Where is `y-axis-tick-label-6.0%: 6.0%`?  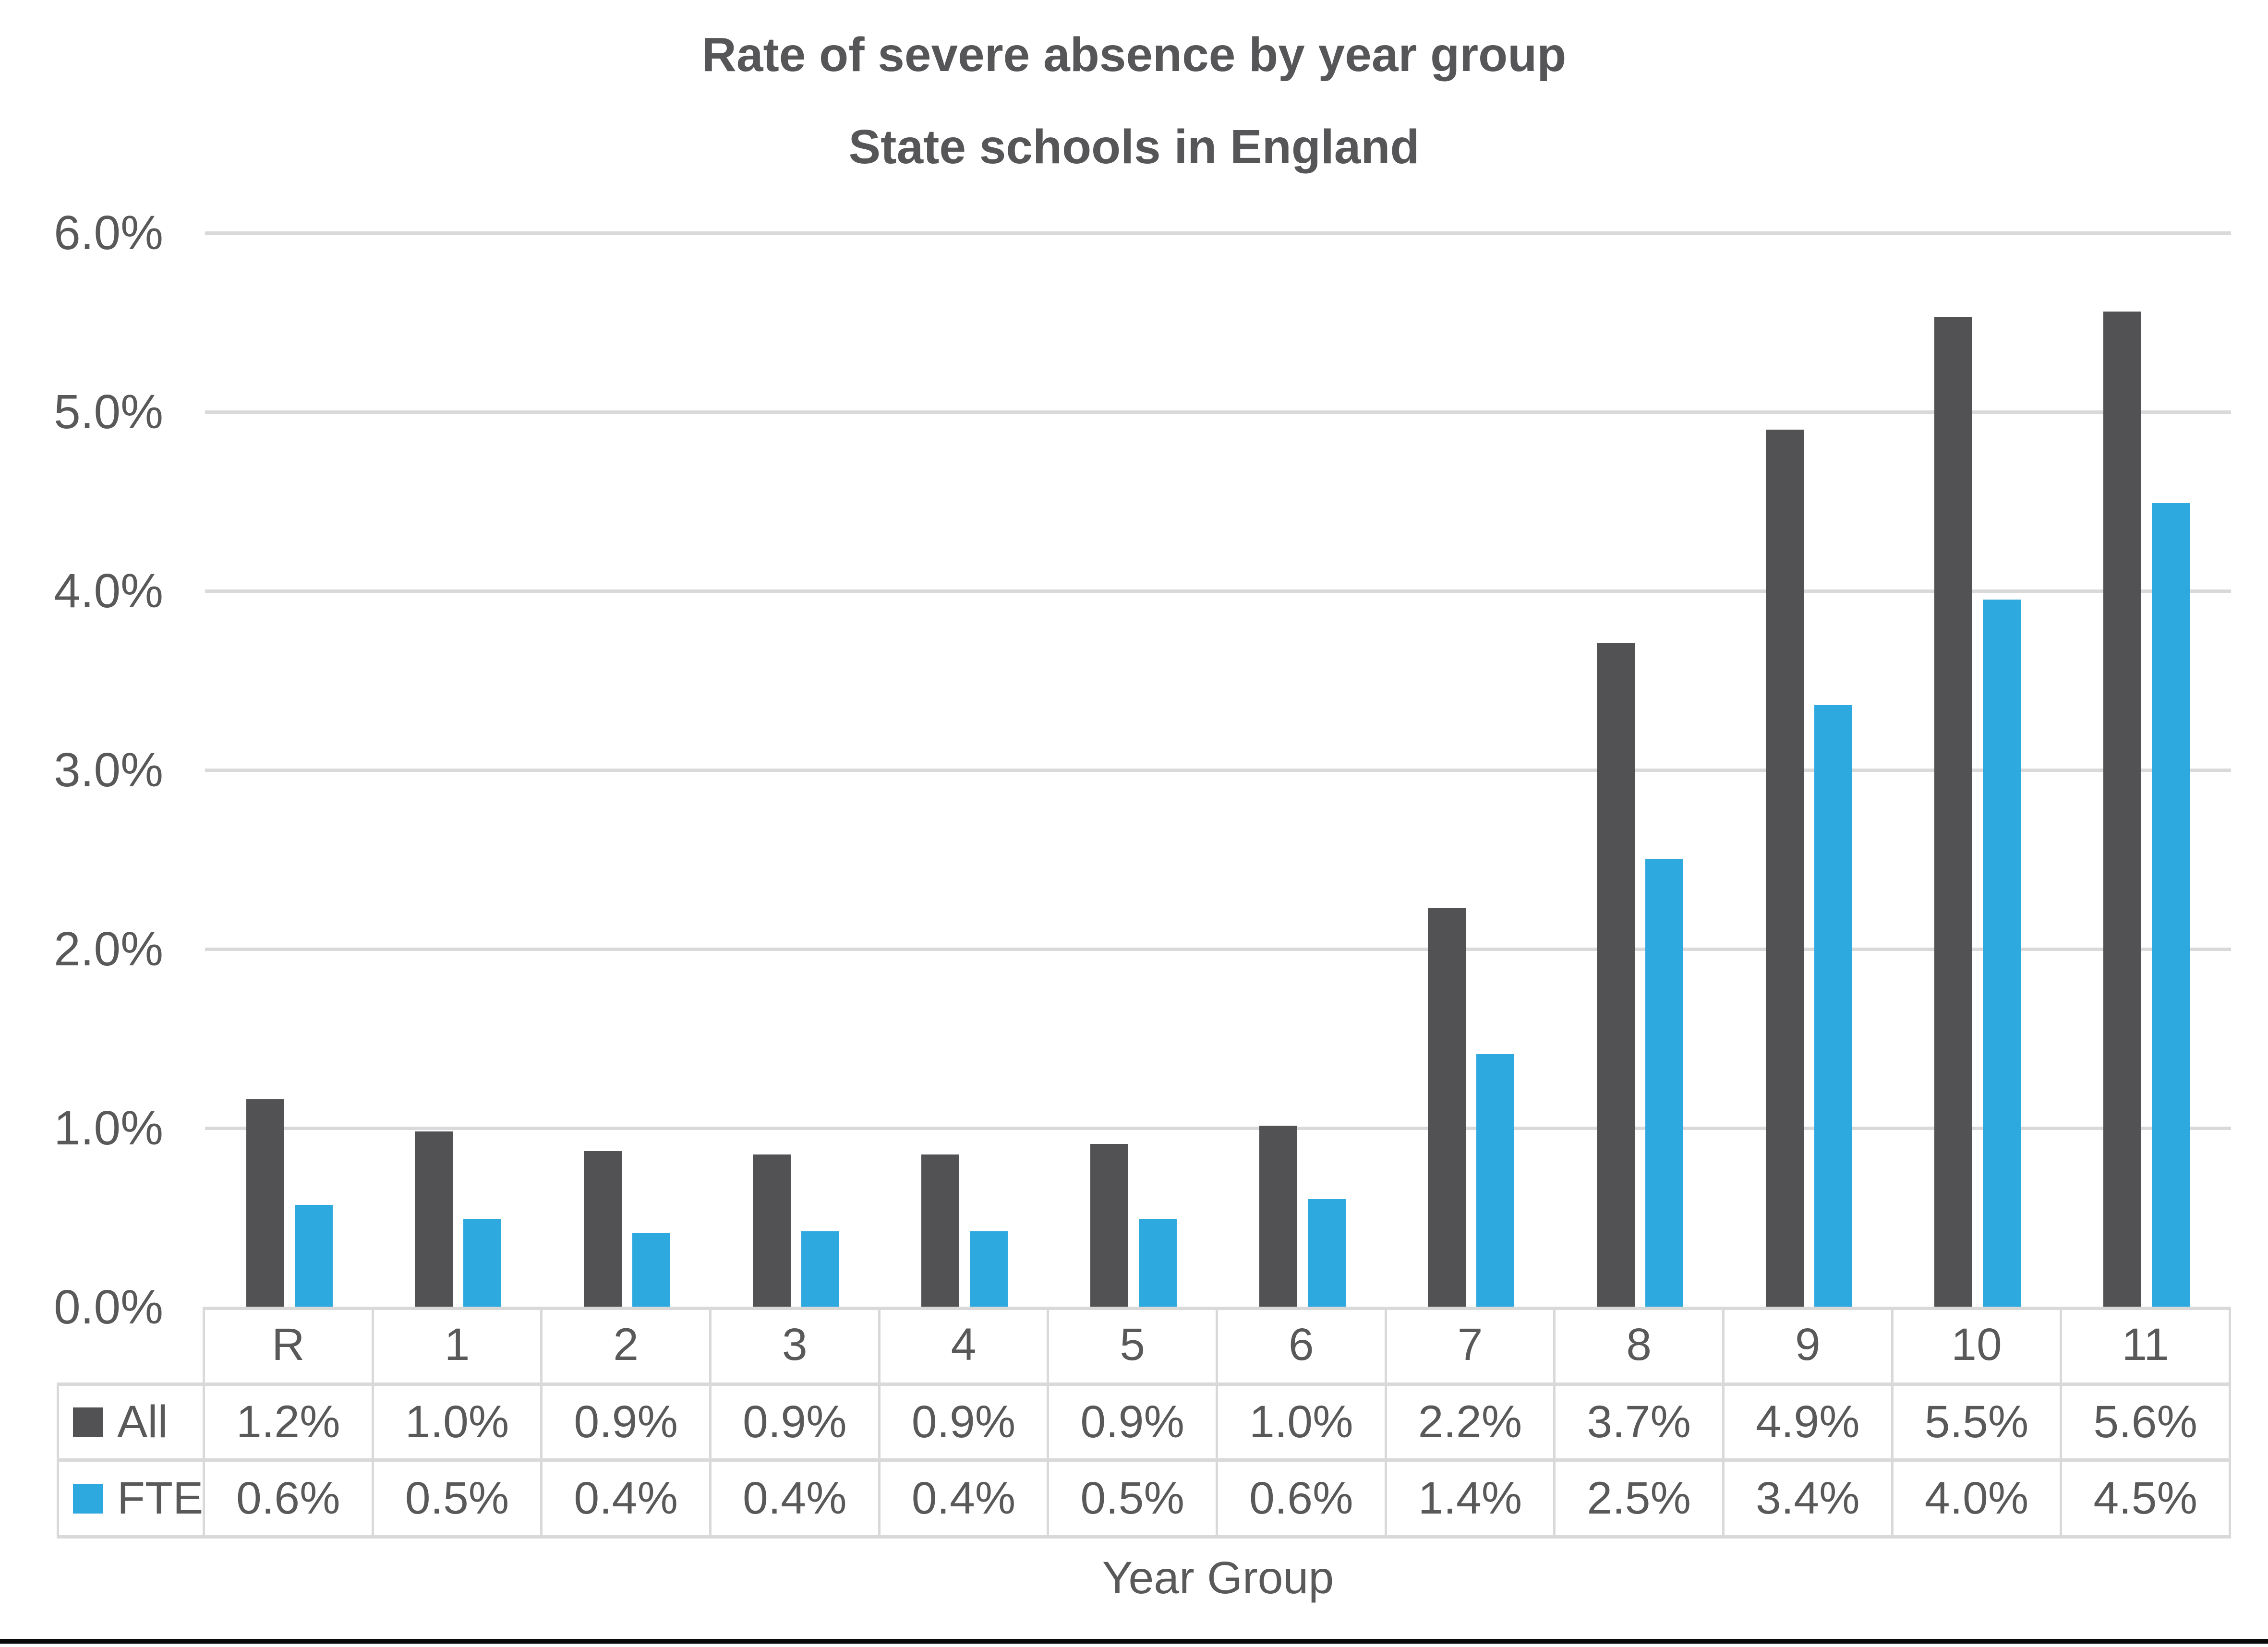
y-axis-tick-label-6.0%: 6.0% is located at coordinates (108, 233).